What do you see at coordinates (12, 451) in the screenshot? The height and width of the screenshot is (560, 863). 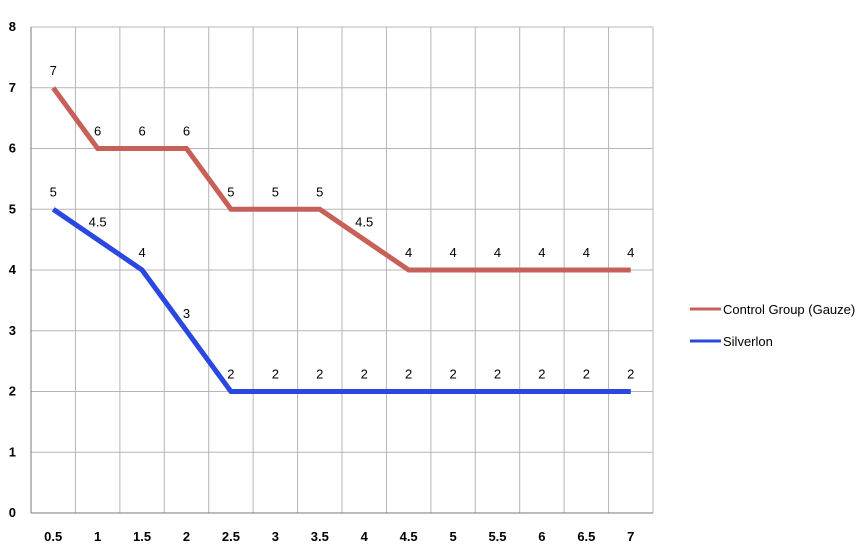 I see `y-tick-label: 1` at bounding box center [12, 451].